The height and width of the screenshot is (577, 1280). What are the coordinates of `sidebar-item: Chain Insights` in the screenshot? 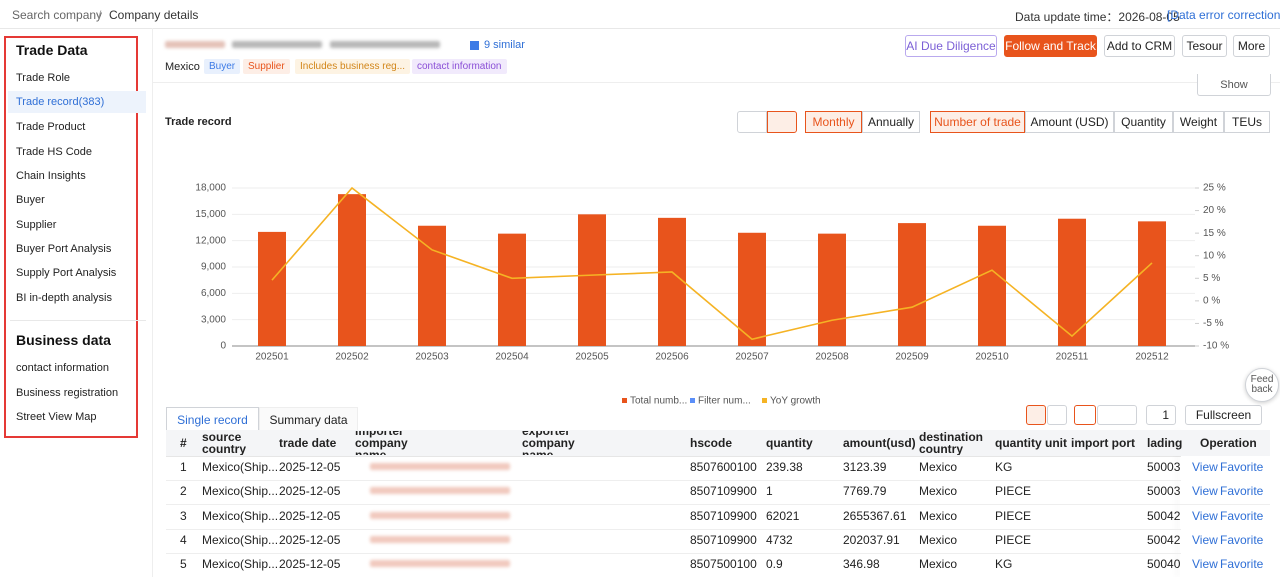 It's located at (51, 176).